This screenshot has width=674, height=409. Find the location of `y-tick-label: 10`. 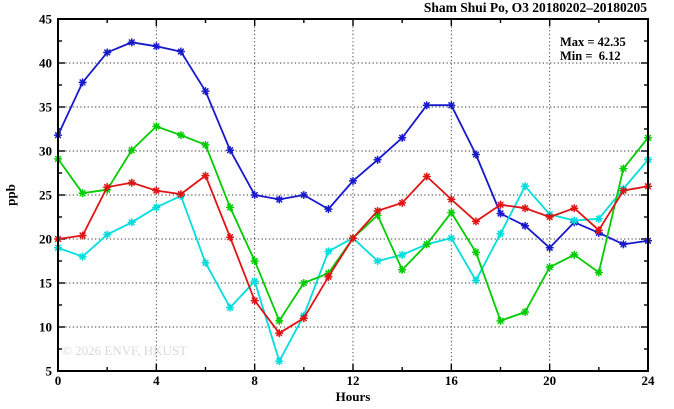

y-tick-label: 10 is located at coordinates (45, 327).